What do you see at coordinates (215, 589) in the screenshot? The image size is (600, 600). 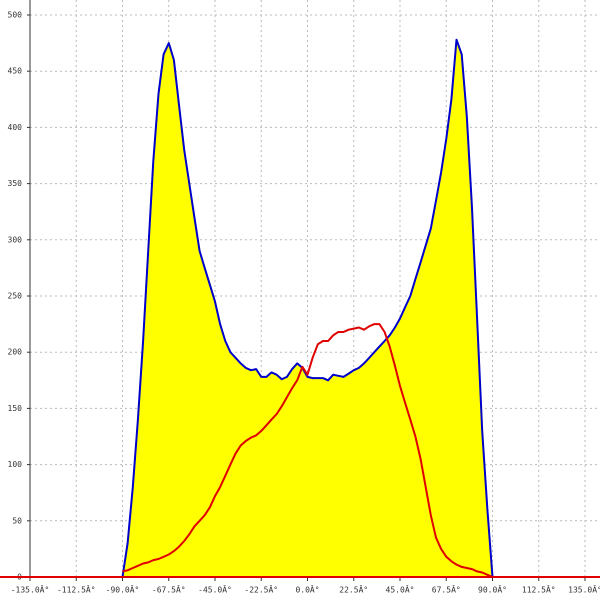 I see `x-tick-label: -45.0Â°` at bounding box center [215, 589].